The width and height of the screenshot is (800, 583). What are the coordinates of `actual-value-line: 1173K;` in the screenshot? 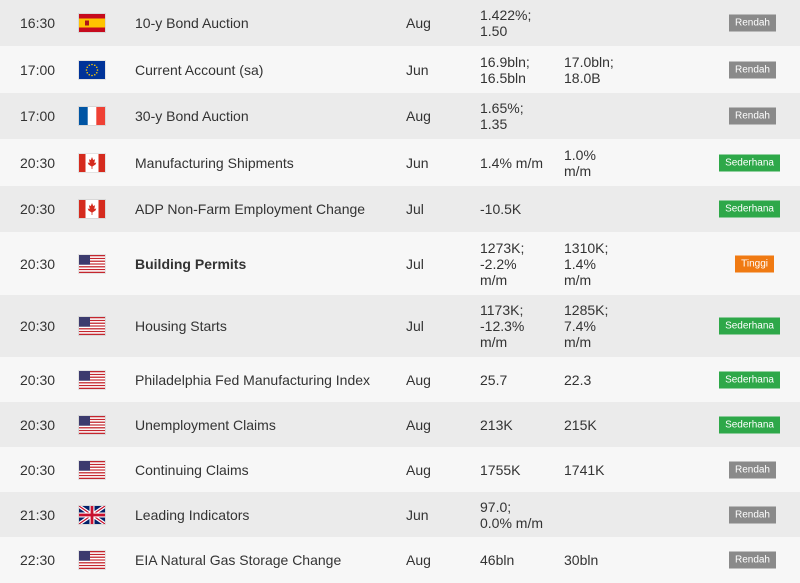 It's located at (502, 310).